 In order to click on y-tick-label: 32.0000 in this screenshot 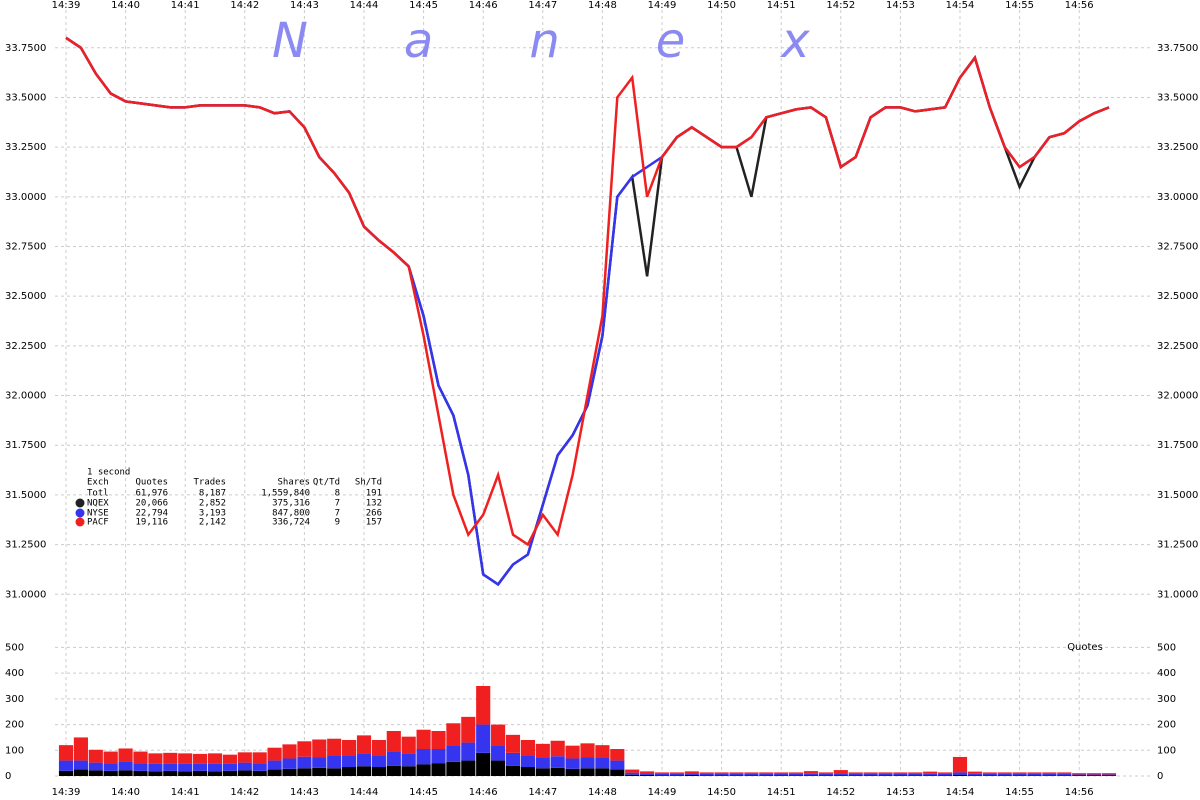, I will do `click(25, 396)`.